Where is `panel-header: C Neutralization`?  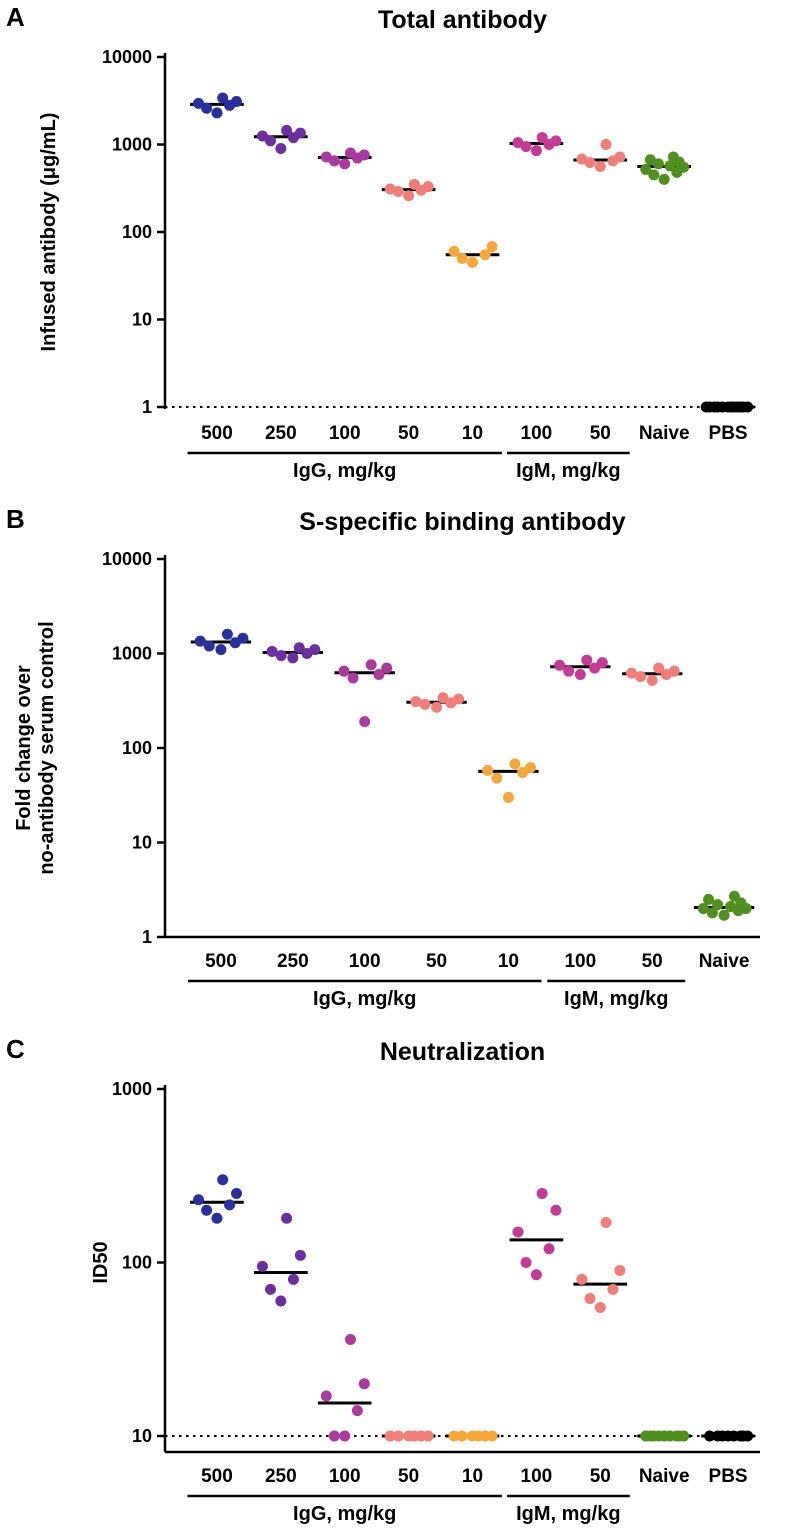
panel-header: C Neutralization is located at coordinates (397, 1053).